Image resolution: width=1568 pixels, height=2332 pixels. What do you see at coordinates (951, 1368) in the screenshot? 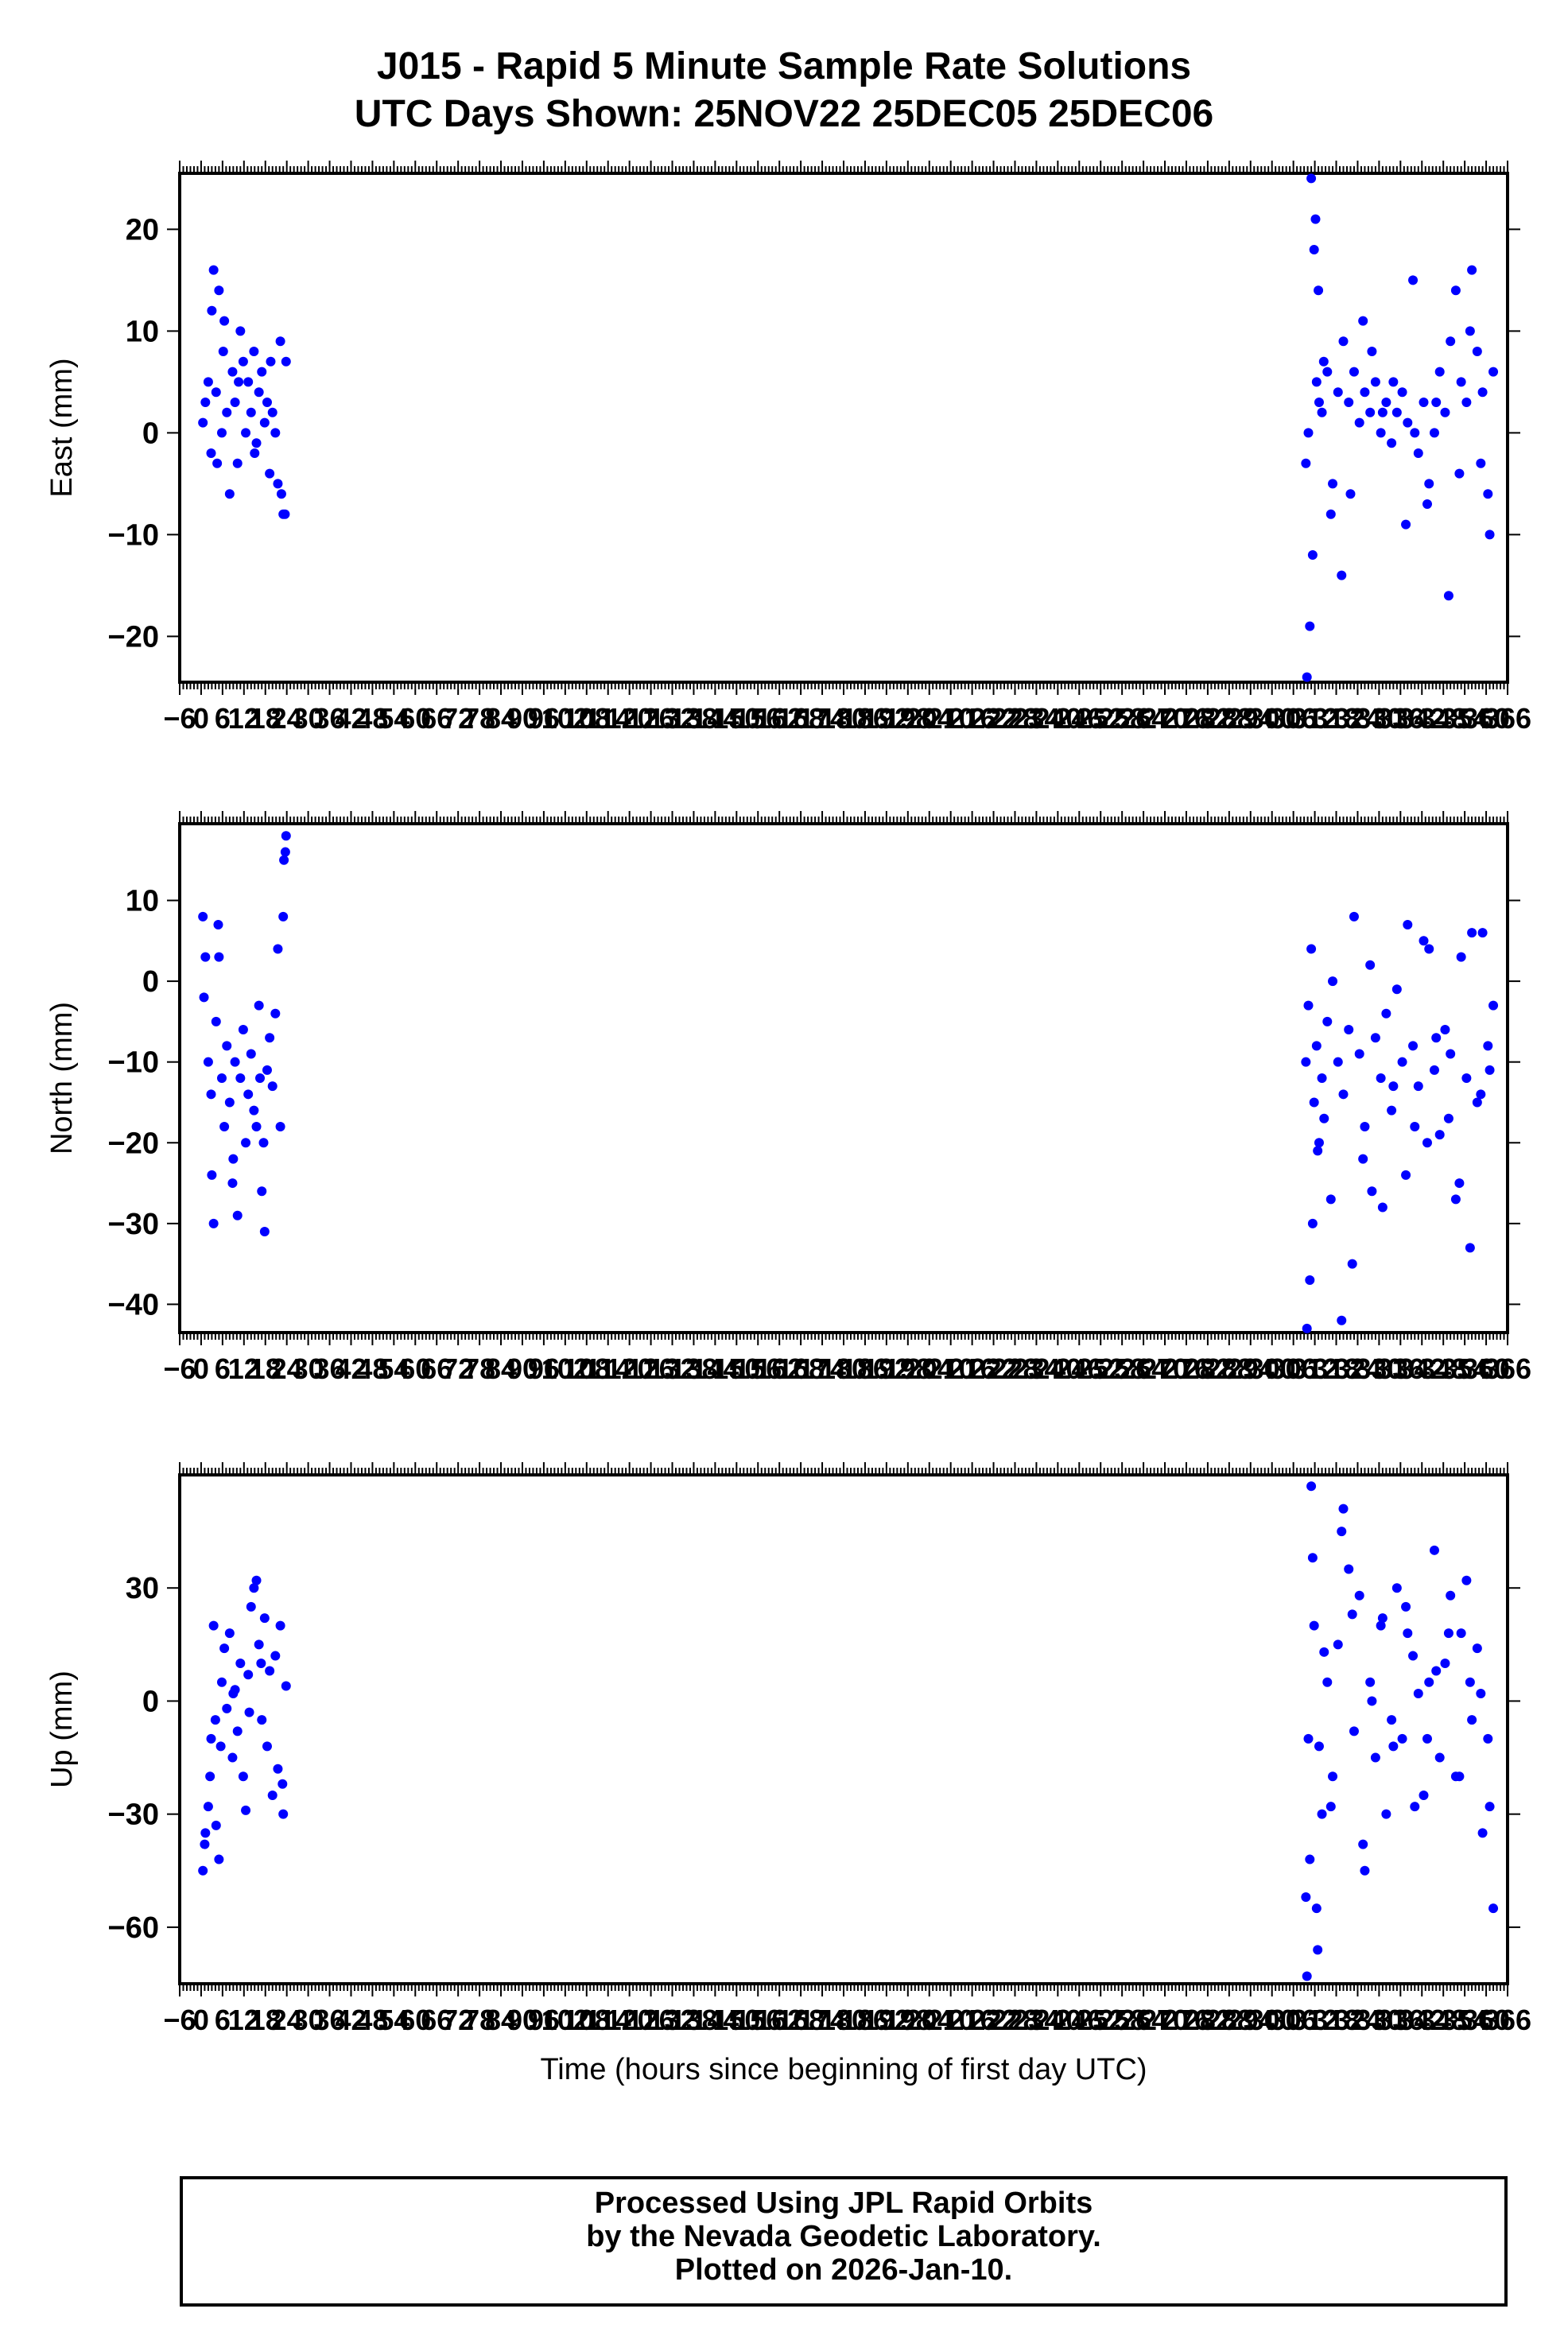
I see `x-tick-label: 210` at bounding box center [951, 1368].